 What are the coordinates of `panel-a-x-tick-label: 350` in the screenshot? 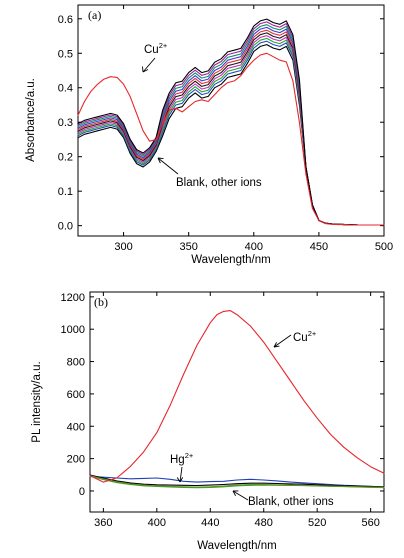 It's located at (189, 247).